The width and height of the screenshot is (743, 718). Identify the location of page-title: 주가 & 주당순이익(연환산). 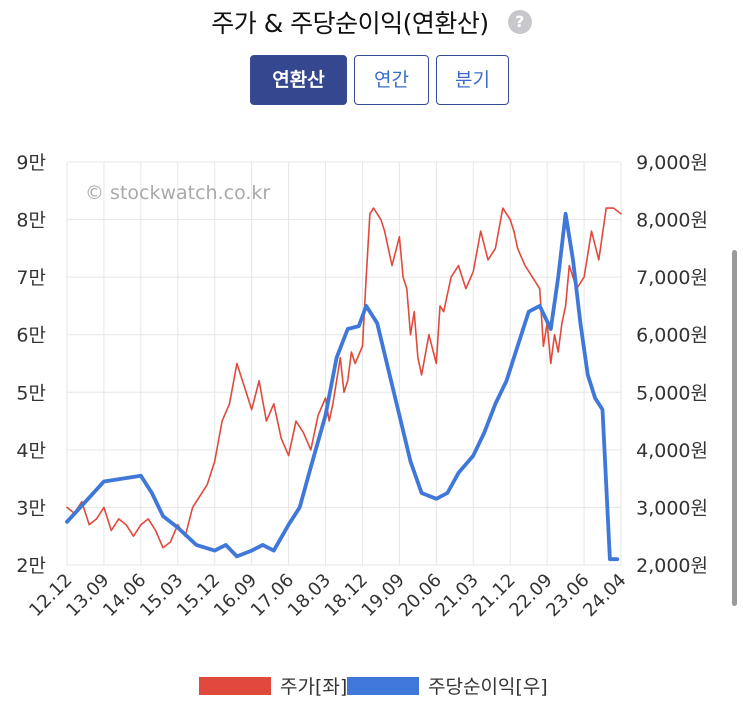
(350, 23).